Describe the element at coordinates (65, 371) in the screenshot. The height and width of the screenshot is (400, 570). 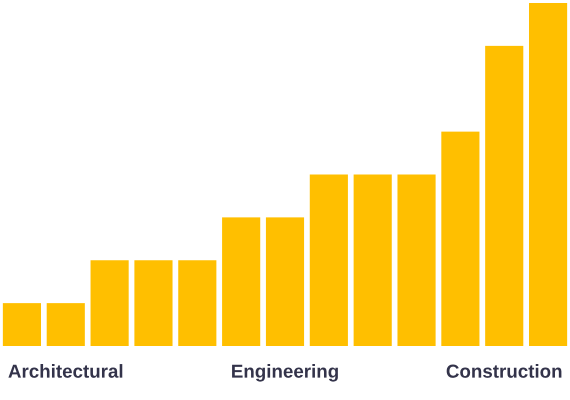
I see `x-tick-label: Architectural` at that location.